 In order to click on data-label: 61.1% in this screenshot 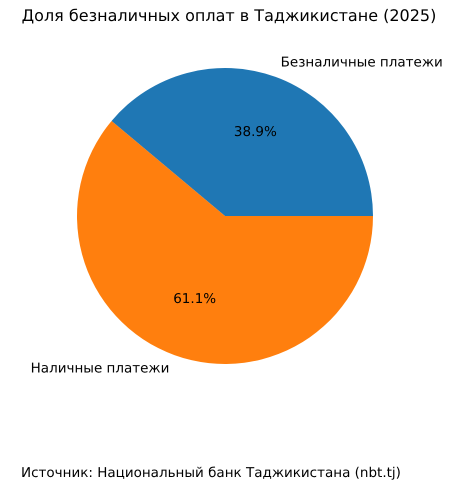, I will do `click(194, 298)`.